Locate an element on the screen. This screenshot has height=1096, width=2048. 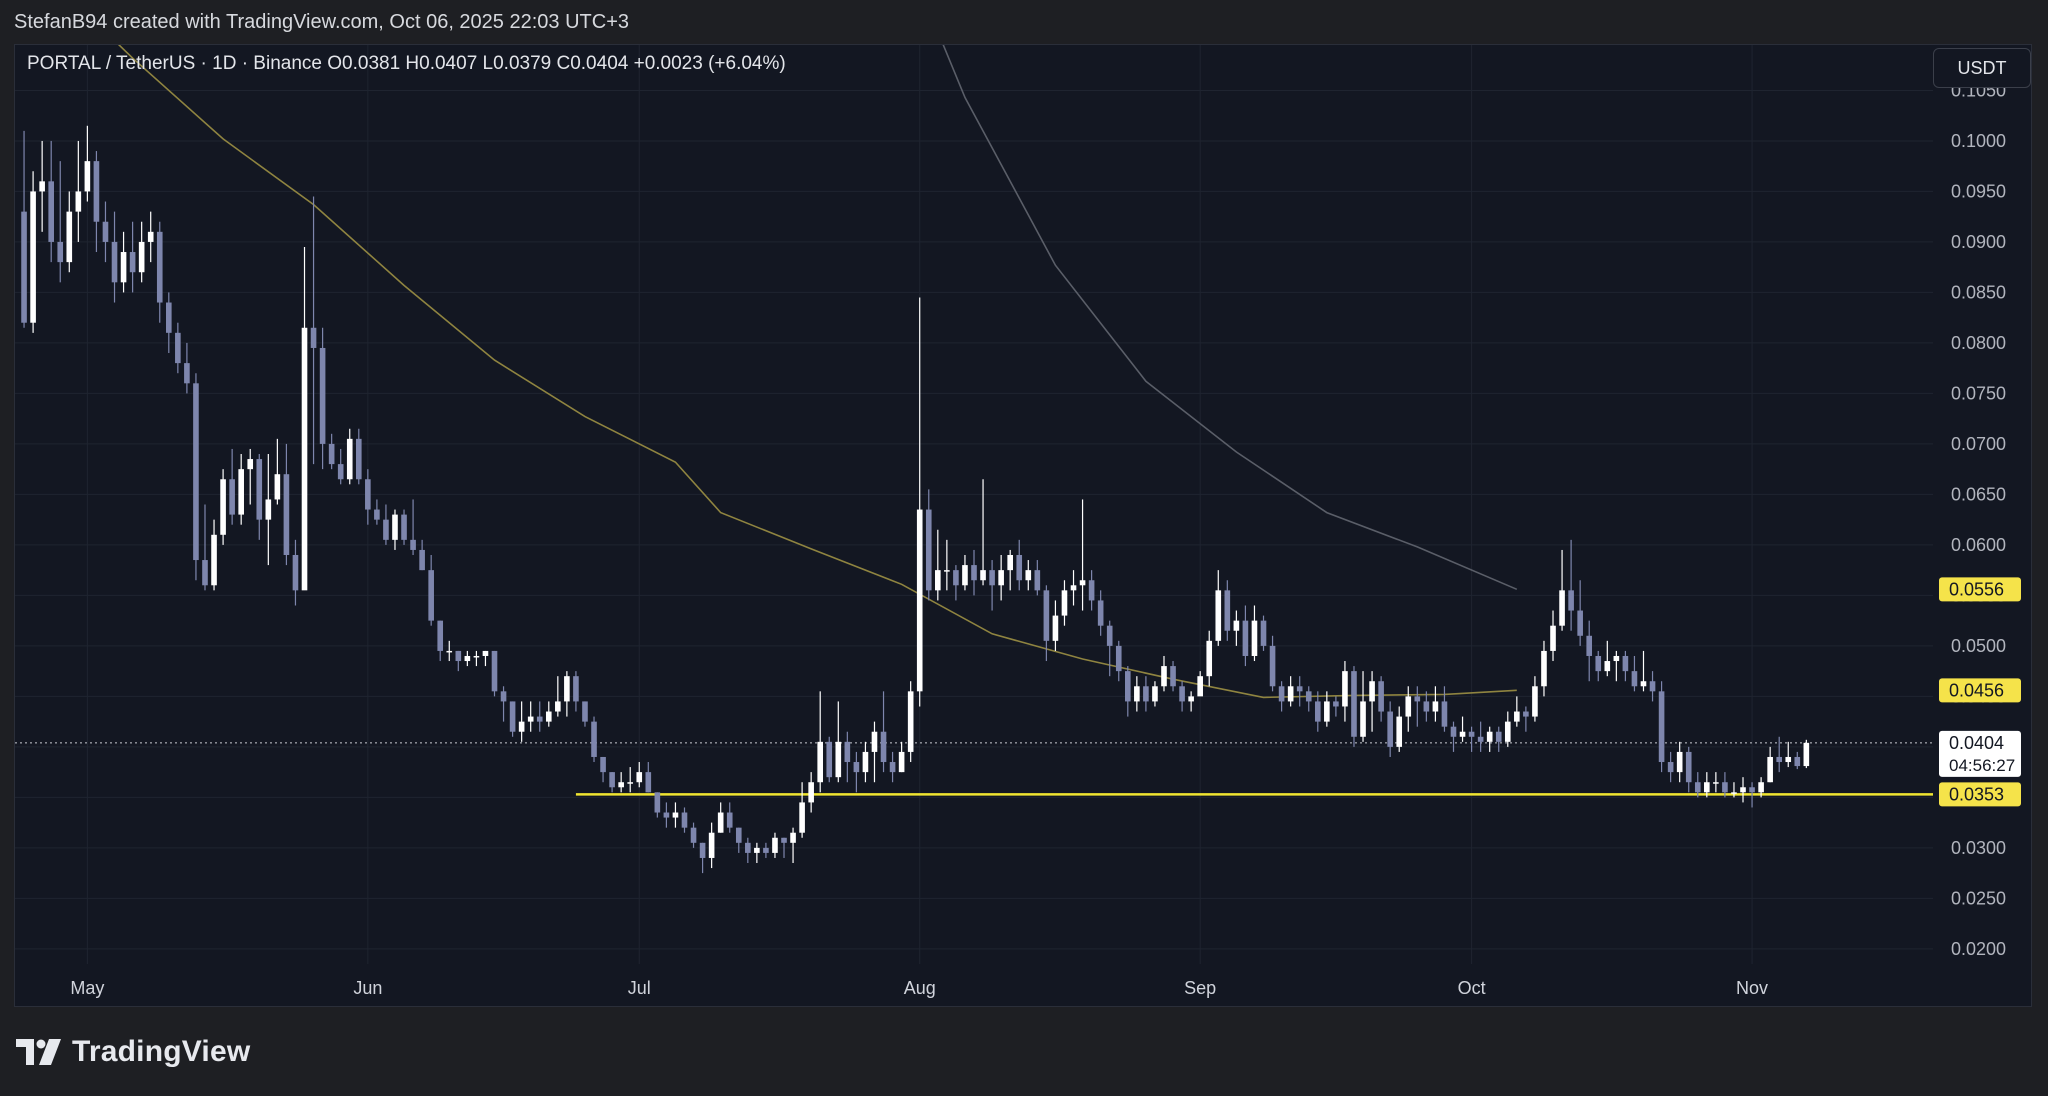
y-tick-label: 0.1000 is located at coordinates (1978, 141).